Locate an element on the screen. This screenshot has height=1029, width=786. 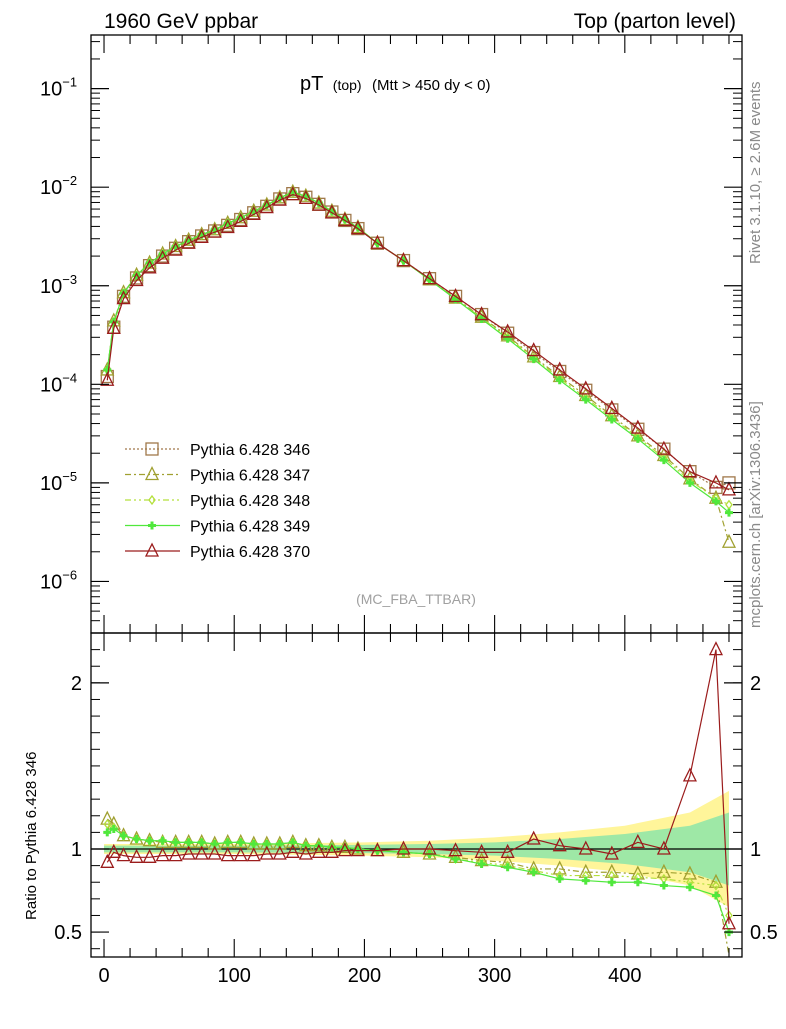
main-ytick-exp-5: −1 is located at coordinates (69, 82).